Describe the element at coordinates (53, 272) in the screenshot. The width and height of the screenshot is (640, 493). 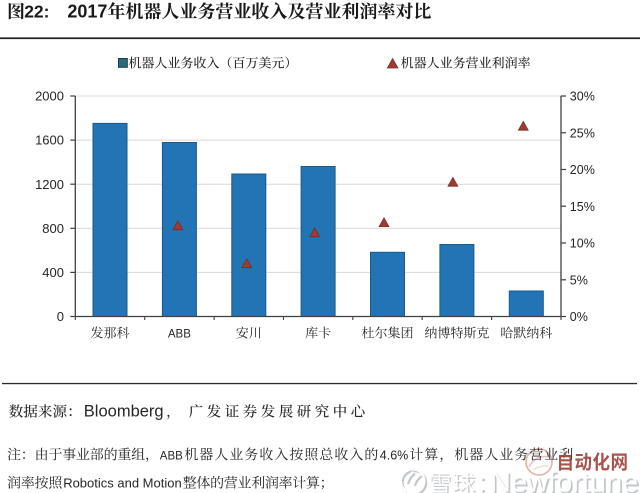
I see `svg-text: 400` at that location.